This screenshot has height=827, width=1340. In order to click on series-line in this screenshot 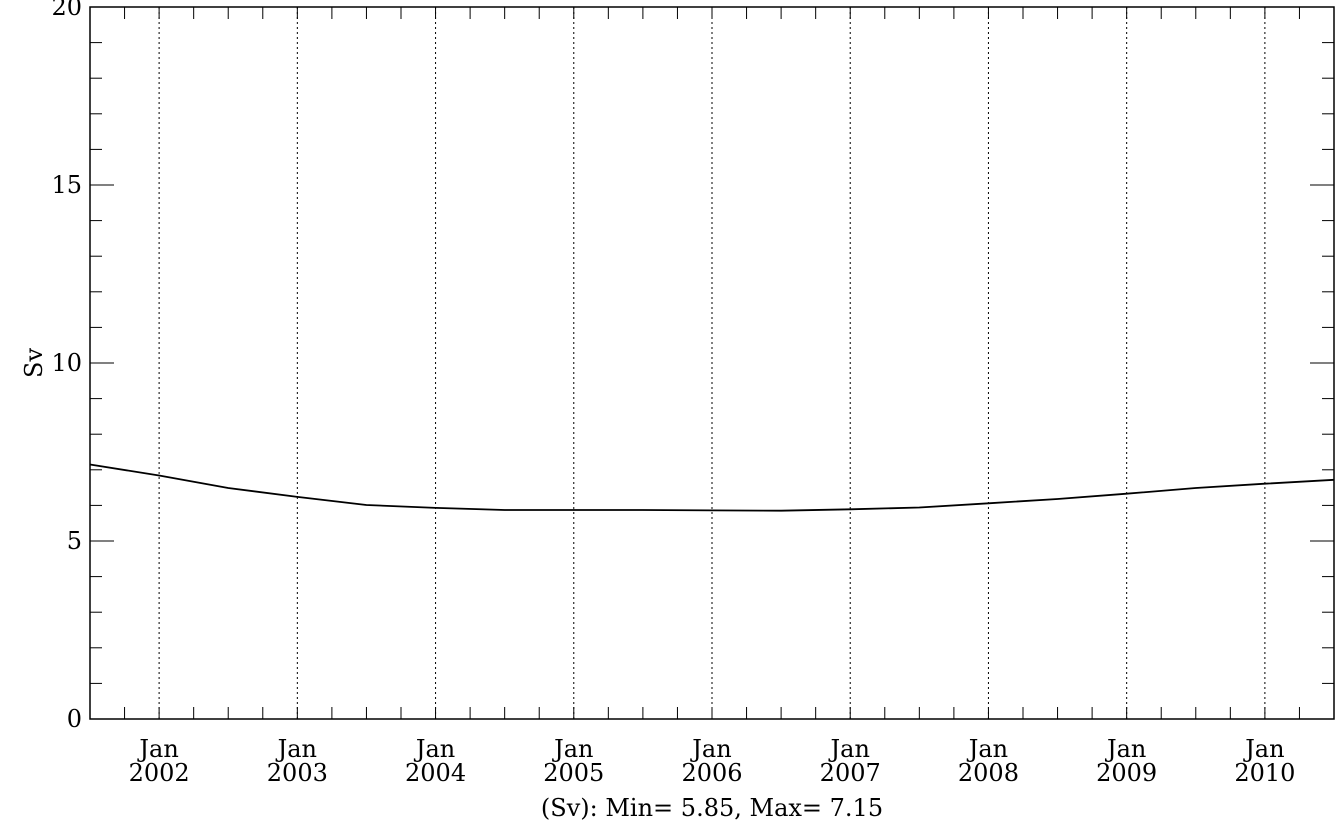, I will do `click(712, 487)`.